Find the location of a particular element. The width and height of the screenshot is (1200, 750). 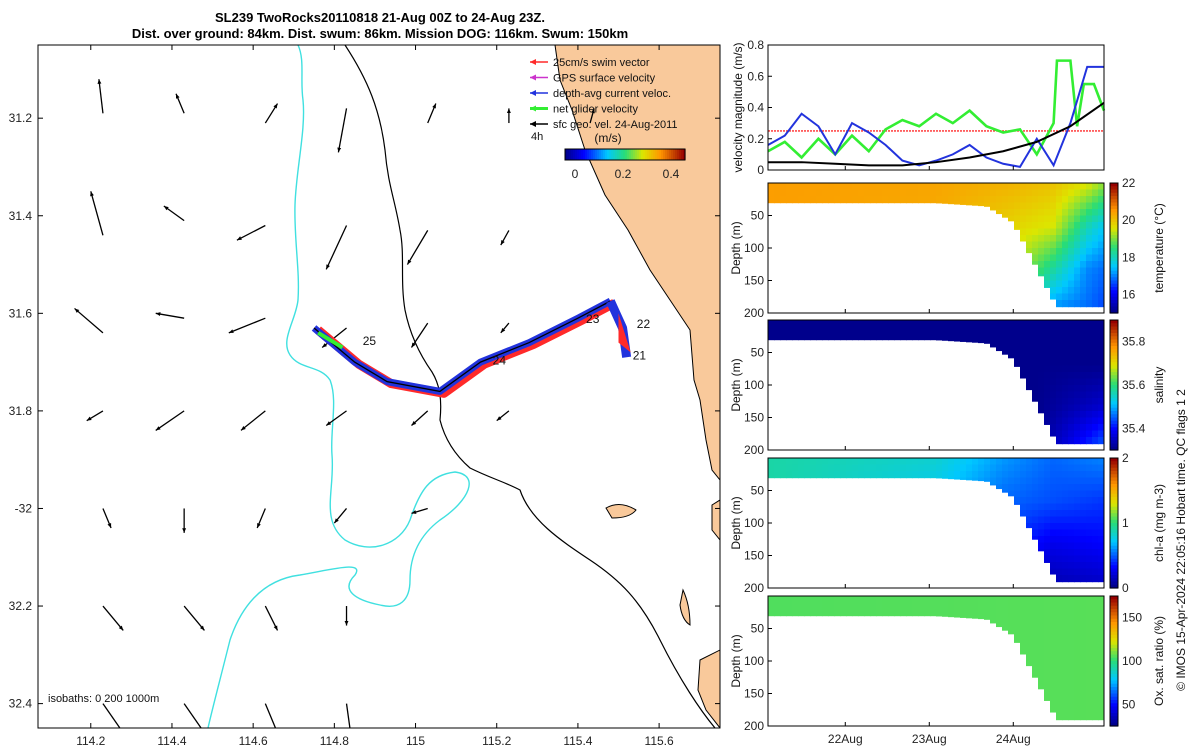

date-tick: 23Aug is located at coordinates (929, 739).